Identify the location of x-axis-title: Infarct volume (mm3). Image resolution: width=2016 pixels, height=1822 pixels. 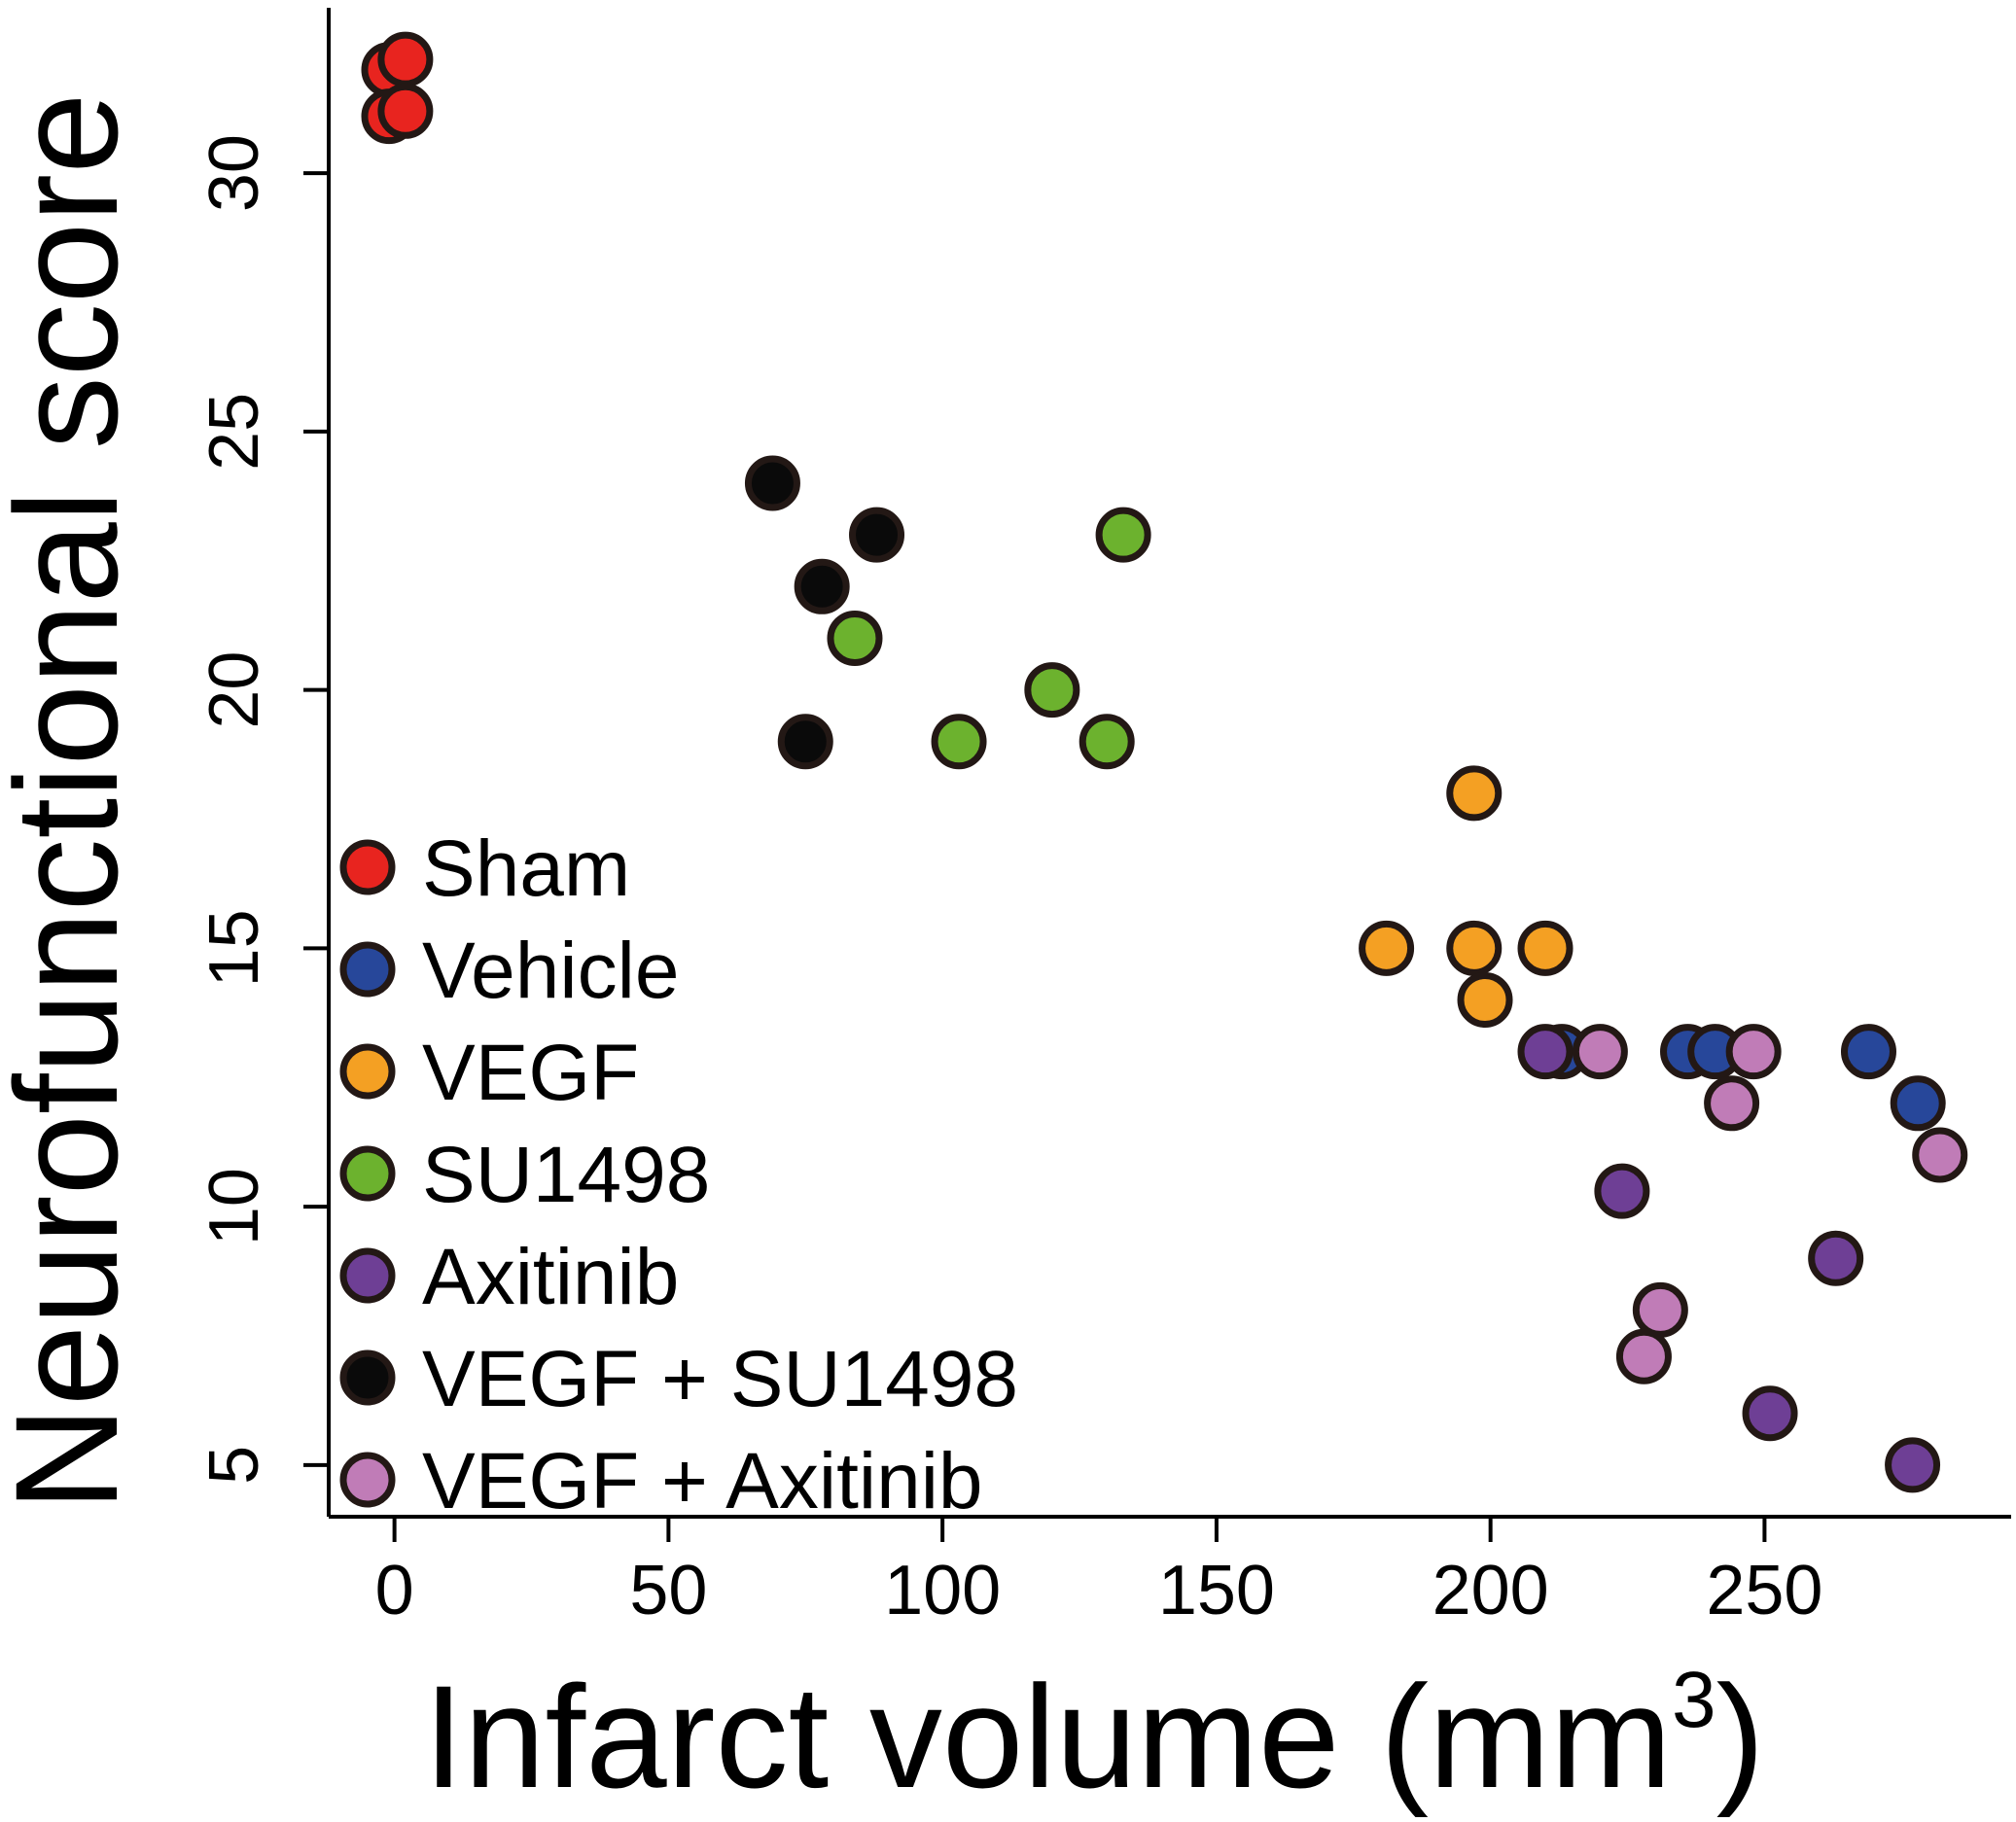
(1094, 1737).